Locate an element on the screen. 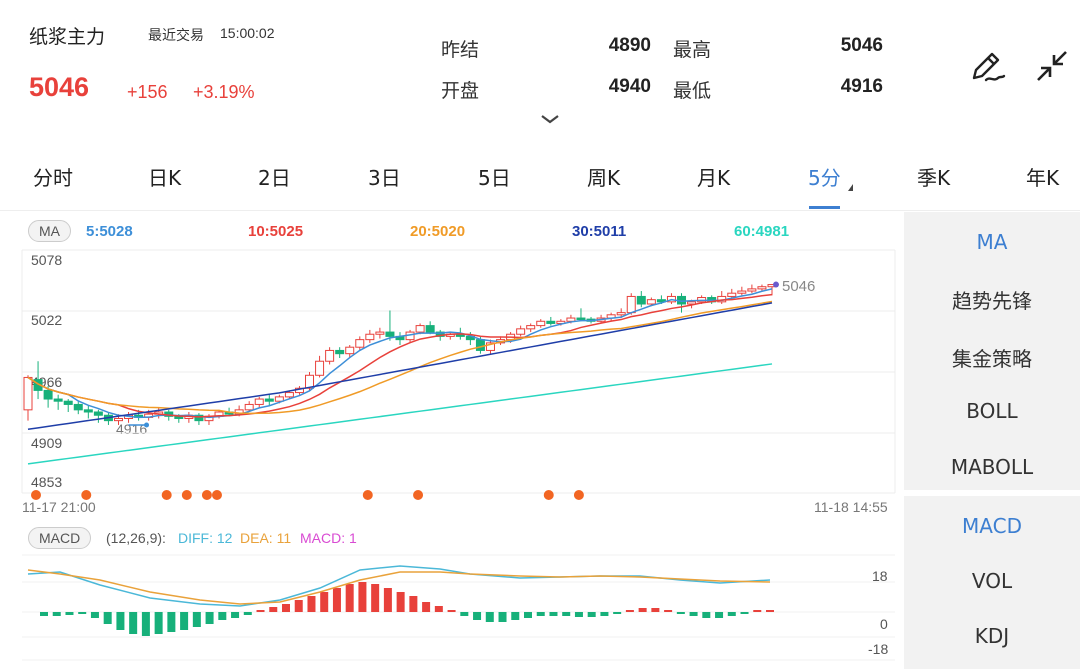  divider is located at coordinates (540, 210).